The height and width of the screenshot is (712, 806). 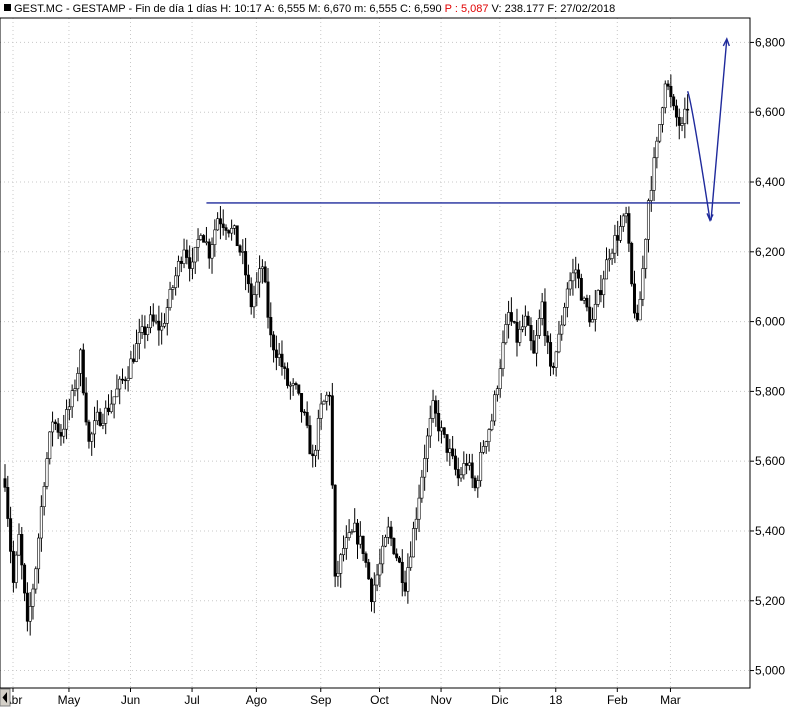 What do you see at coordinates (374, 9) in the screenshot?
I see `header-field: m: 6,555` at bounding box center [374, 9].